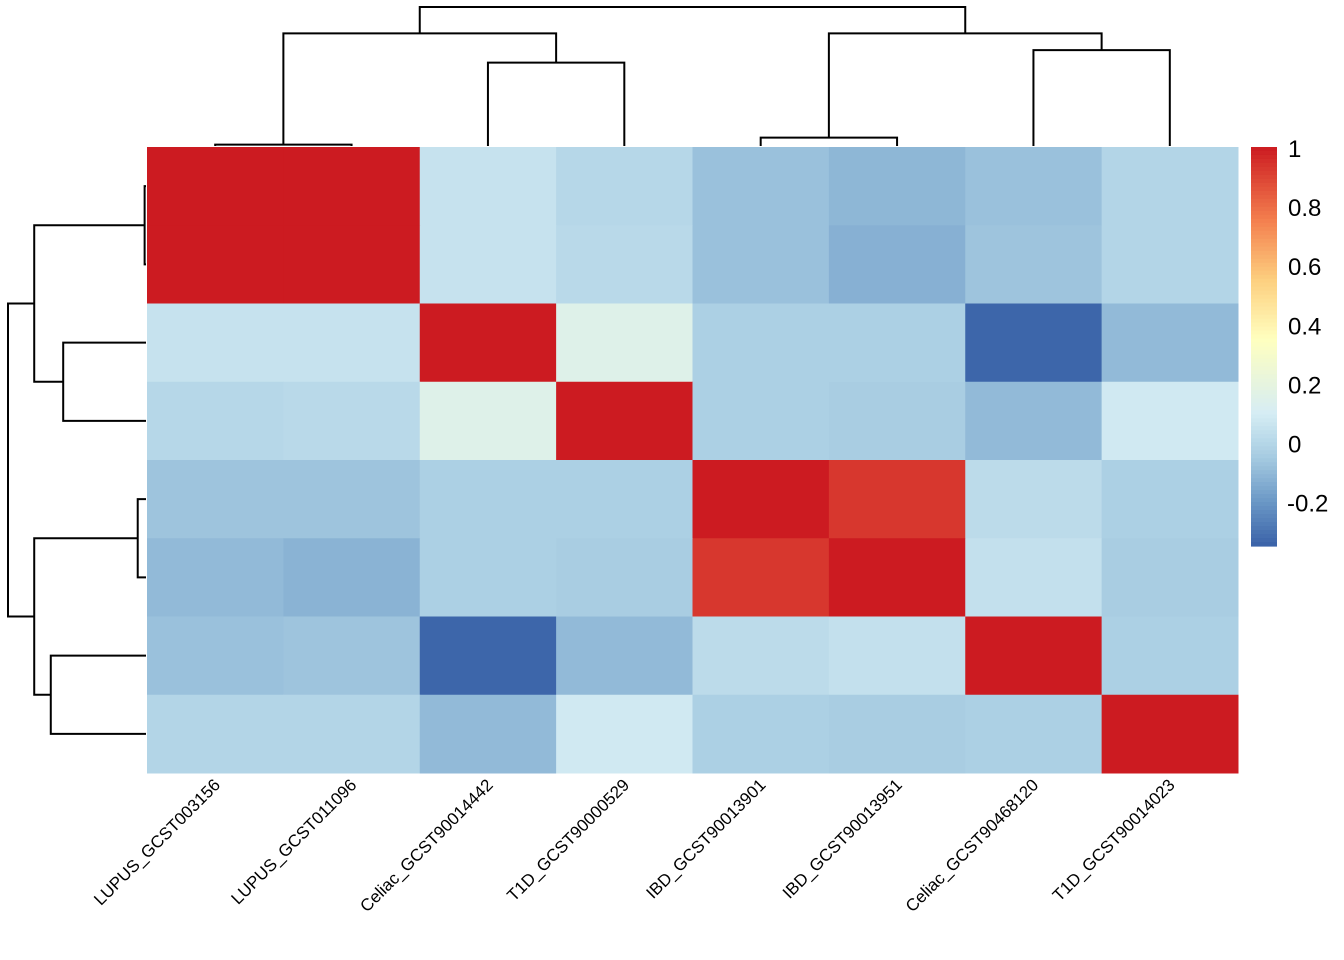 The width and height of the screenshot is (1344, 960). What do you see at coordinates (568, 840) in the screenshot?
I see `column-label: T1D_GCST90000529` at bounding box center [568, 840].